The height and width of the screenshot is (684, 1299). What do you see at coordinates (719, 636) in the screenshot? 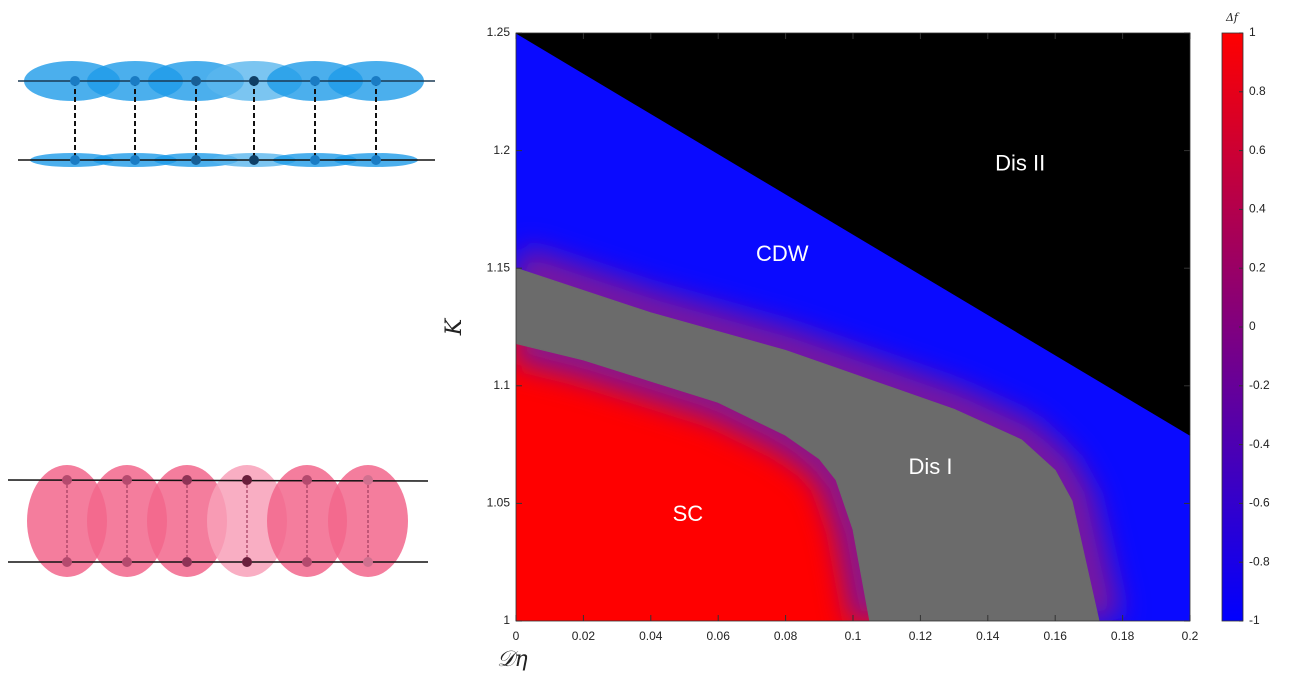
I see `x-tick-label: 0.06` at bounding box center [719, 636].